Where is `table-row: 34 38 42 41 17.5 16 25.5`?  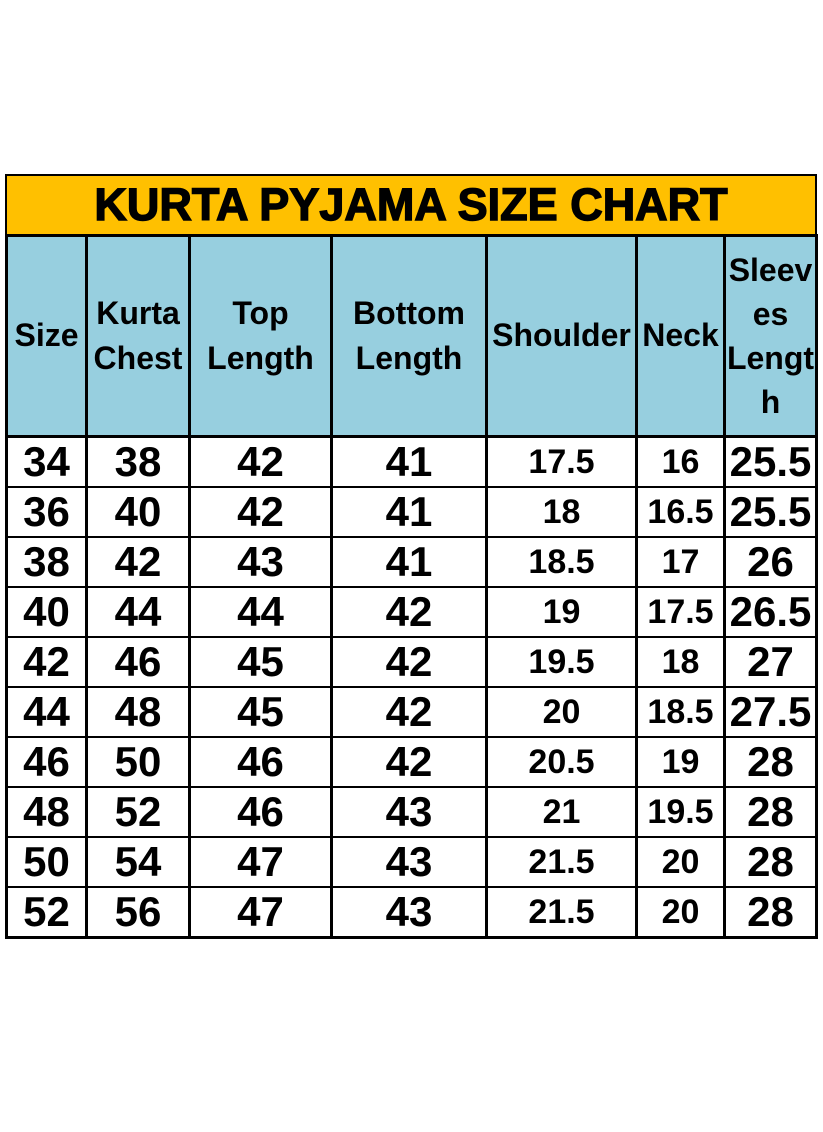 table-row: 34 38 42 41 17.5 16 25.5 is located at coordinates (411, 461).